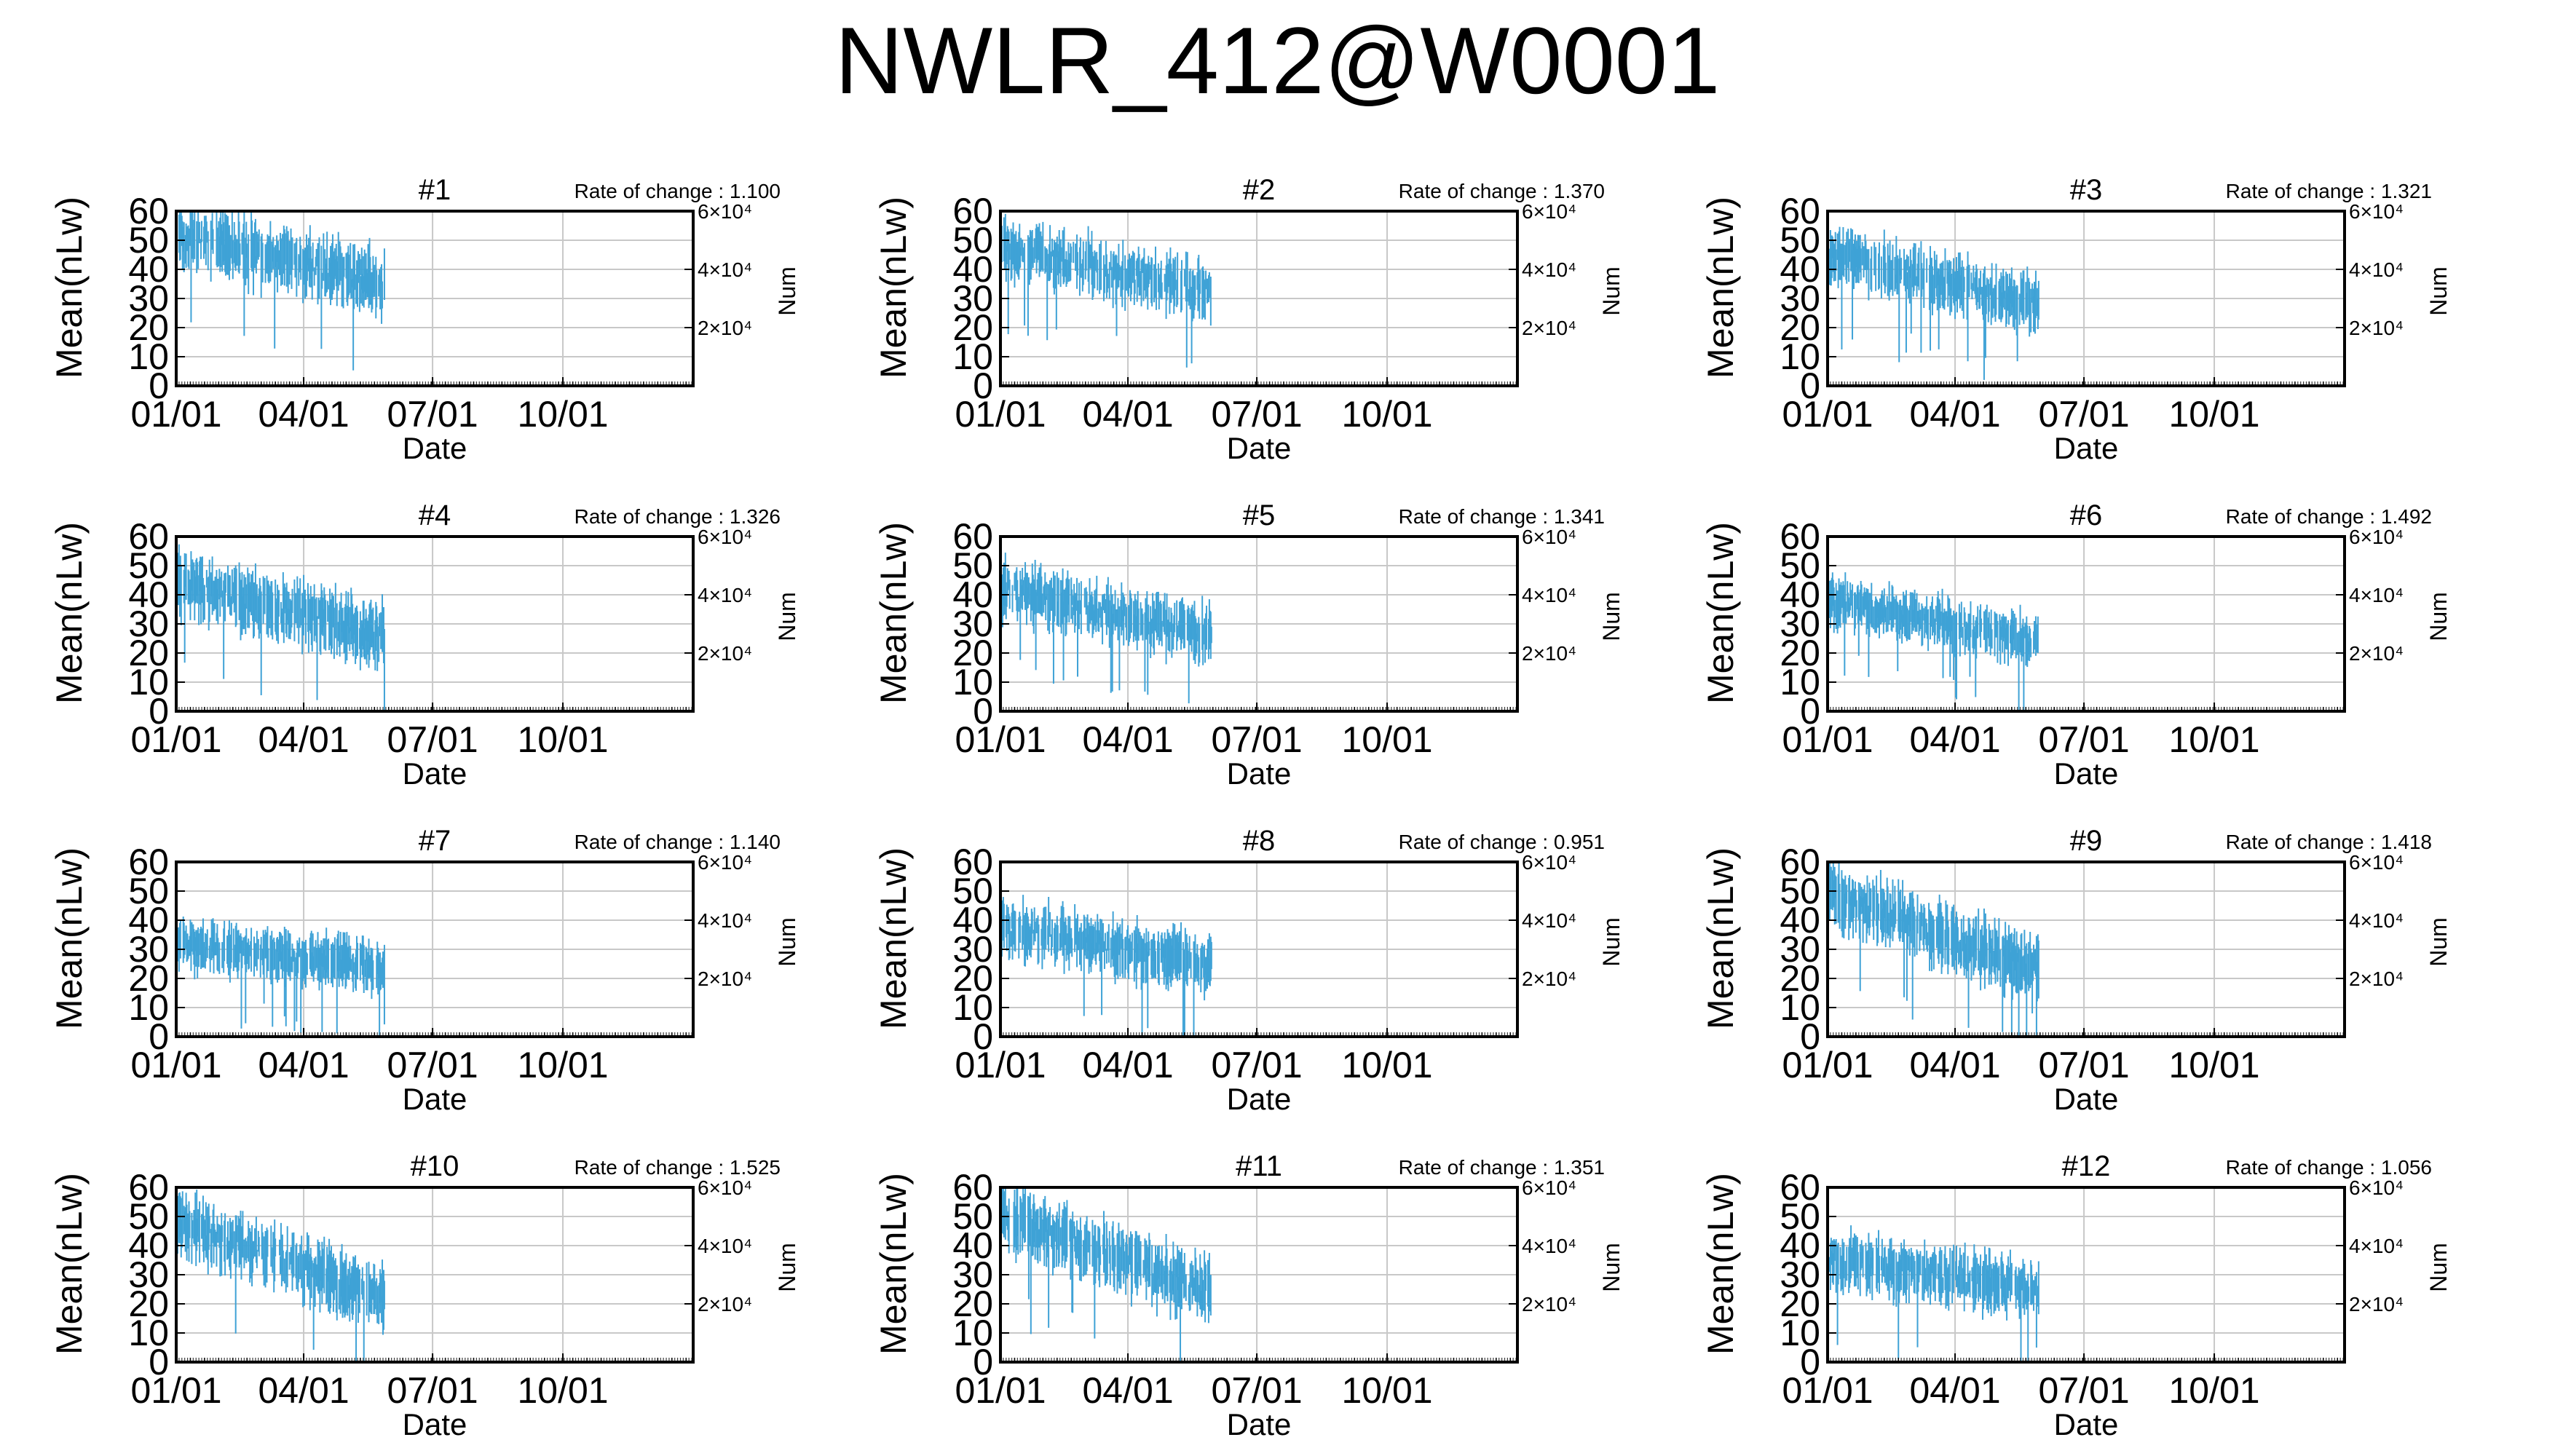 This screenshot has height=1456, width=2555. Describe the element at coordinates (435, 190) in the screenshot. I see `subplot-title: #1` at that location.